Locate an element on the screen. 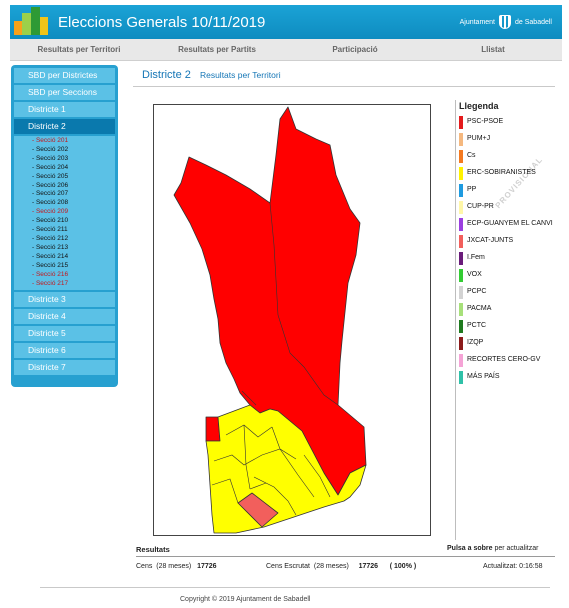 The image size is (569, 608). legend-item: PCPC is located at coordinates (510, 292).